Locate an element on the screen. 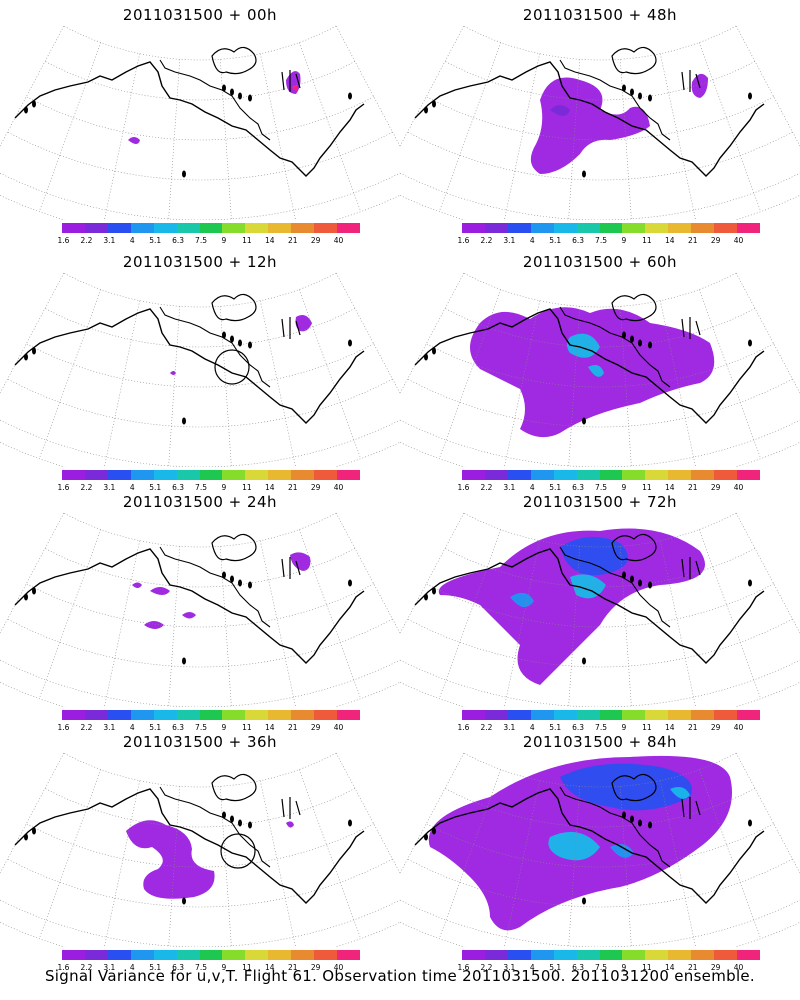 The image size is (800, 1000). map-24h is located at coordinates (200, 609).